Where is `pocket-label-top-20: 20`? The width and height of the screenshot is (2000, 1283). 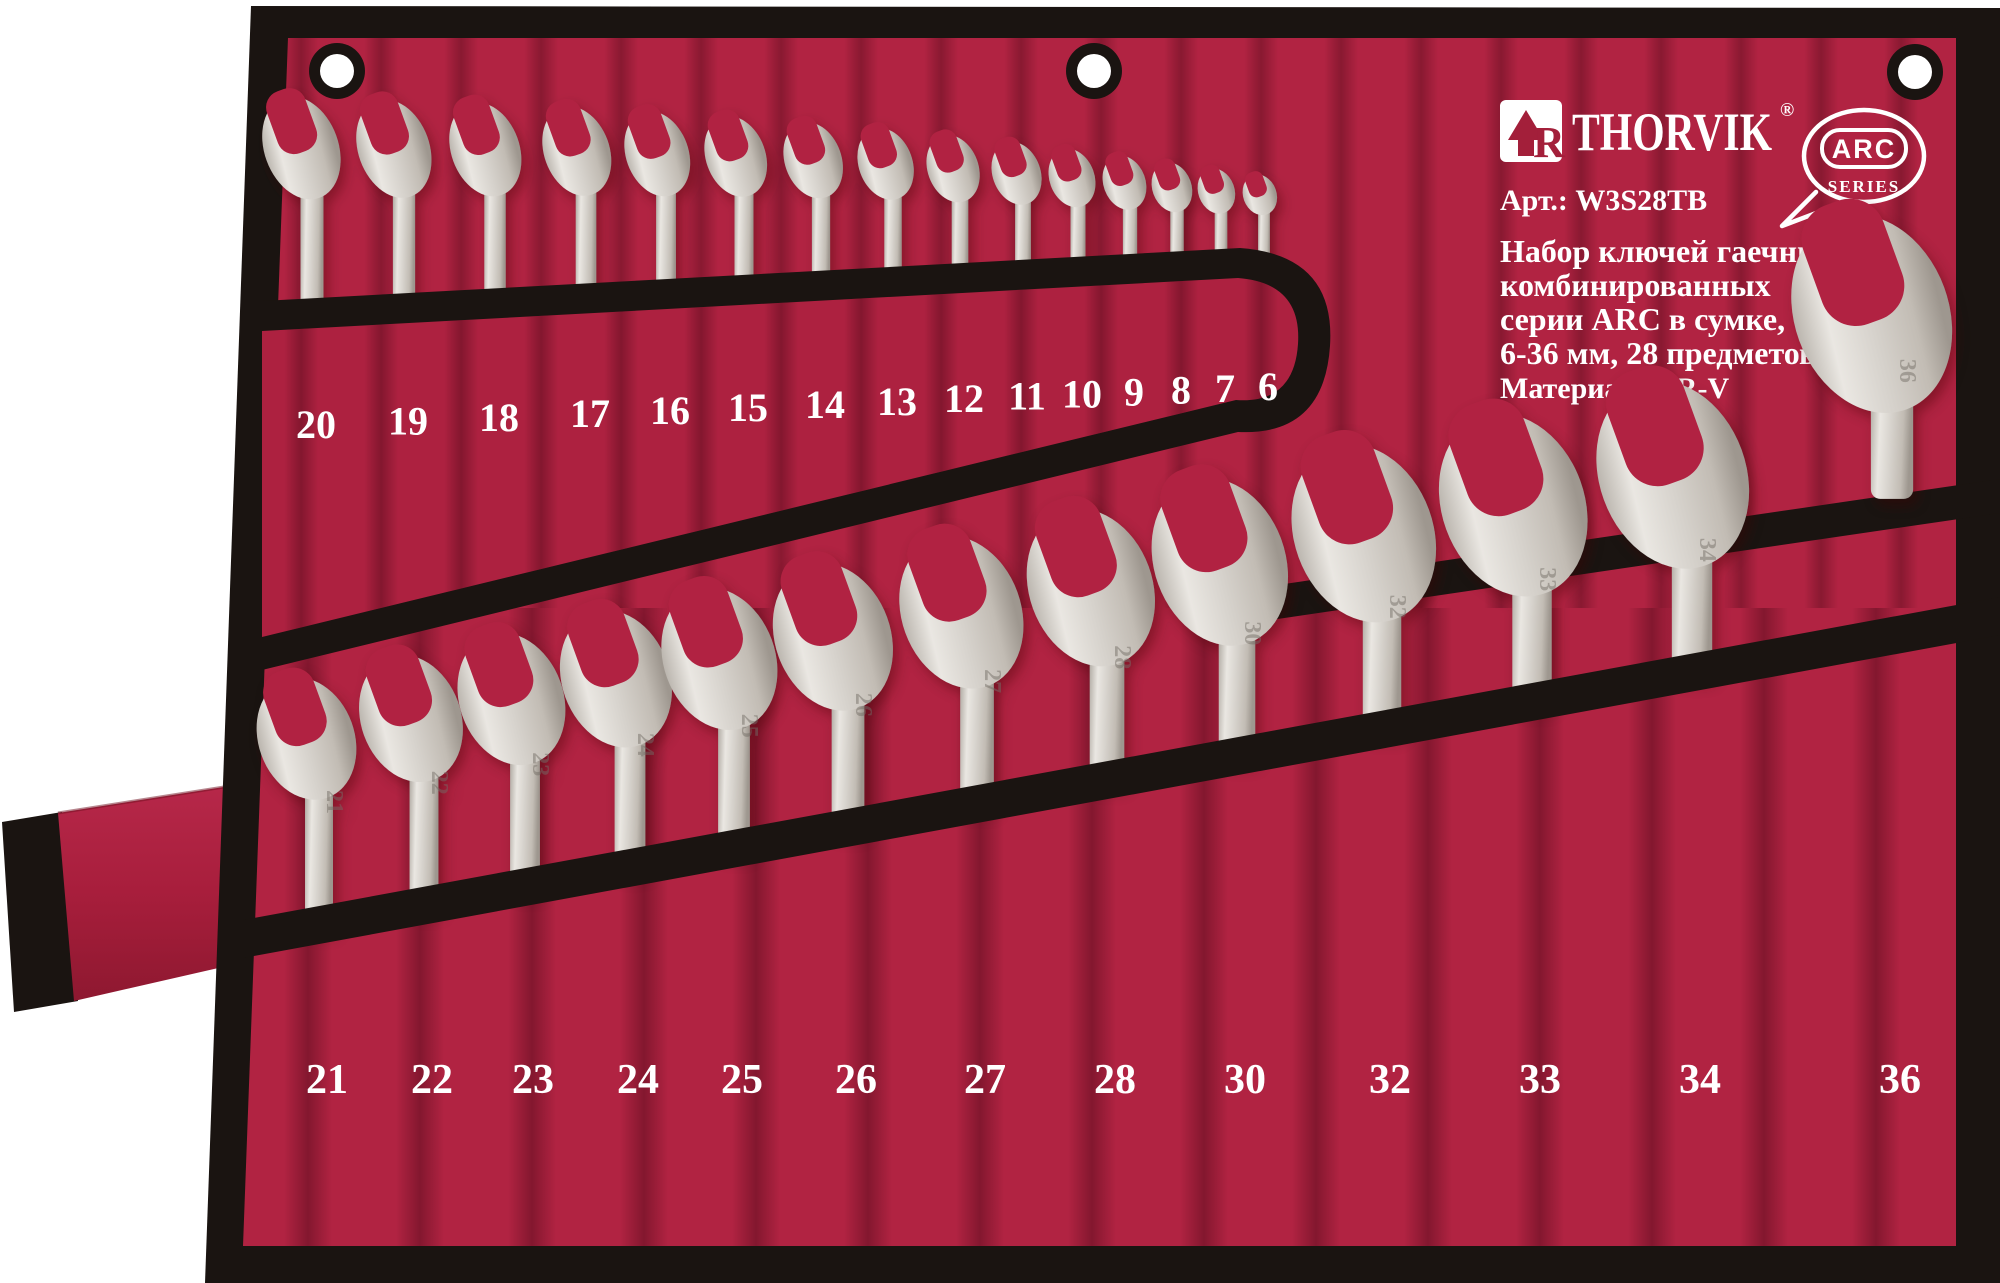
pocket-label-top-20: 20 is located at coordinates (316, 424).